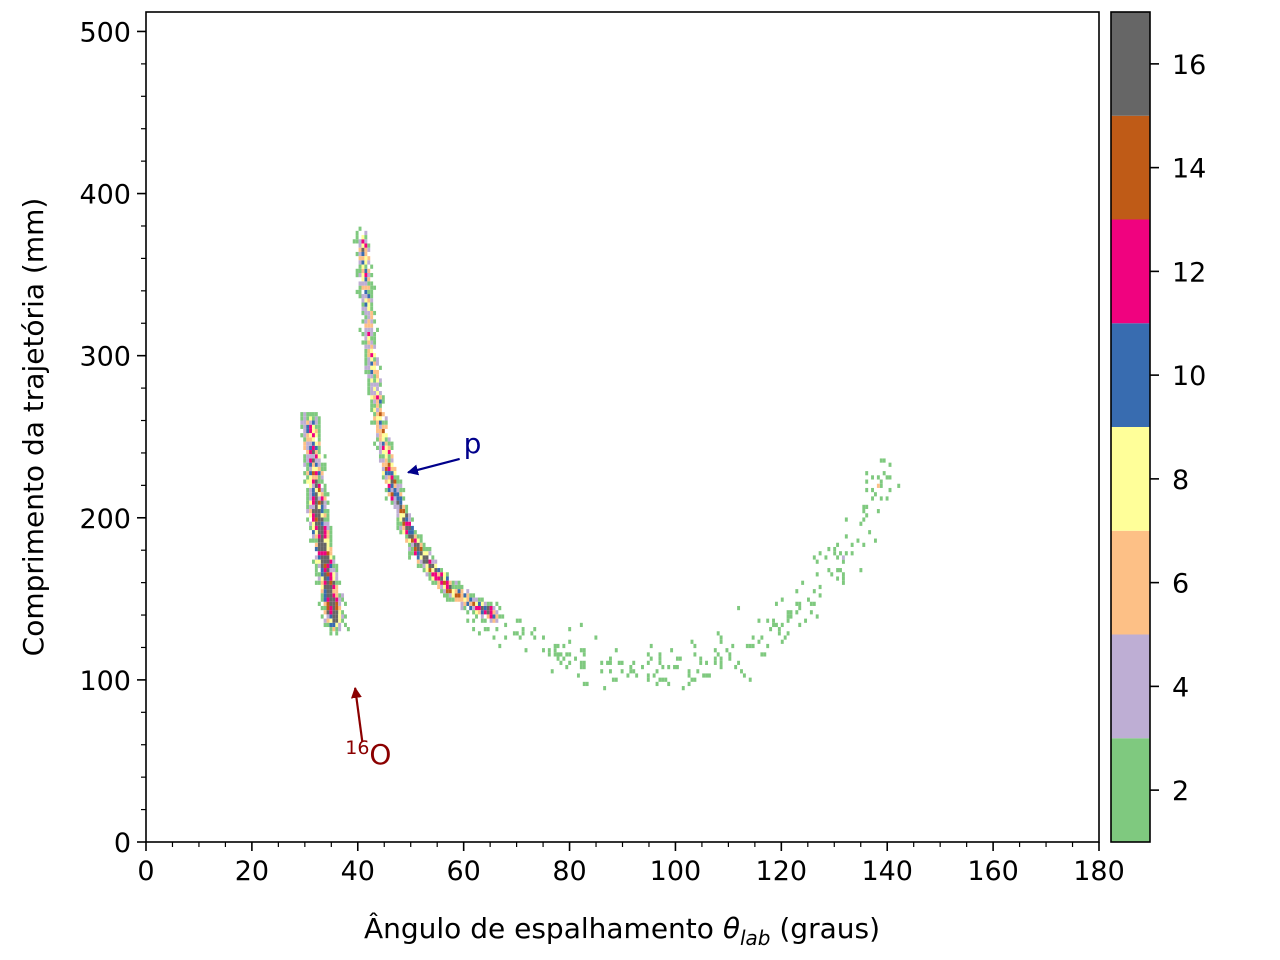 The image size is (1280, 960). What do you see at coordinates (1130, 427) in the screenshot?
I see `colorbar-frame` at bounding box center [1130, 427].